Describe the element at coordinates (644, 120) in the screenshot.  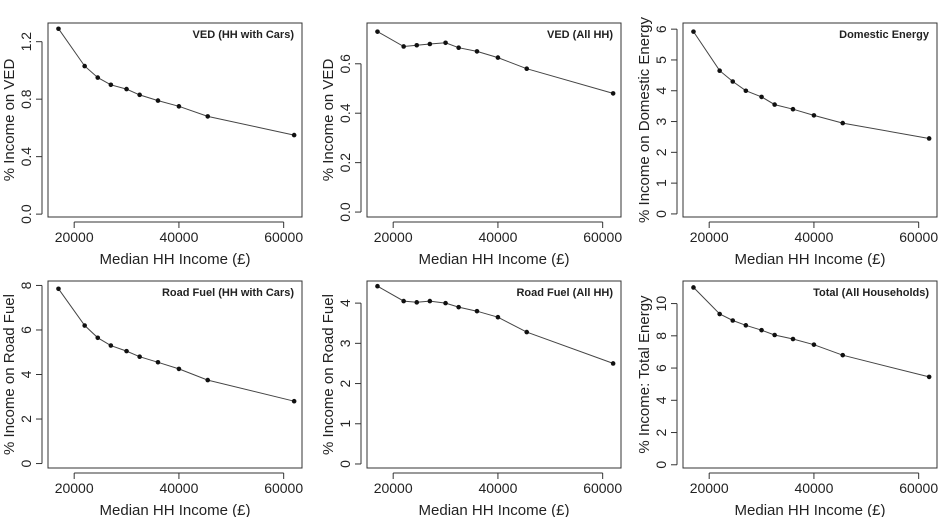
I see `y-axis-label: % Income on Domestic Energy` at that location.